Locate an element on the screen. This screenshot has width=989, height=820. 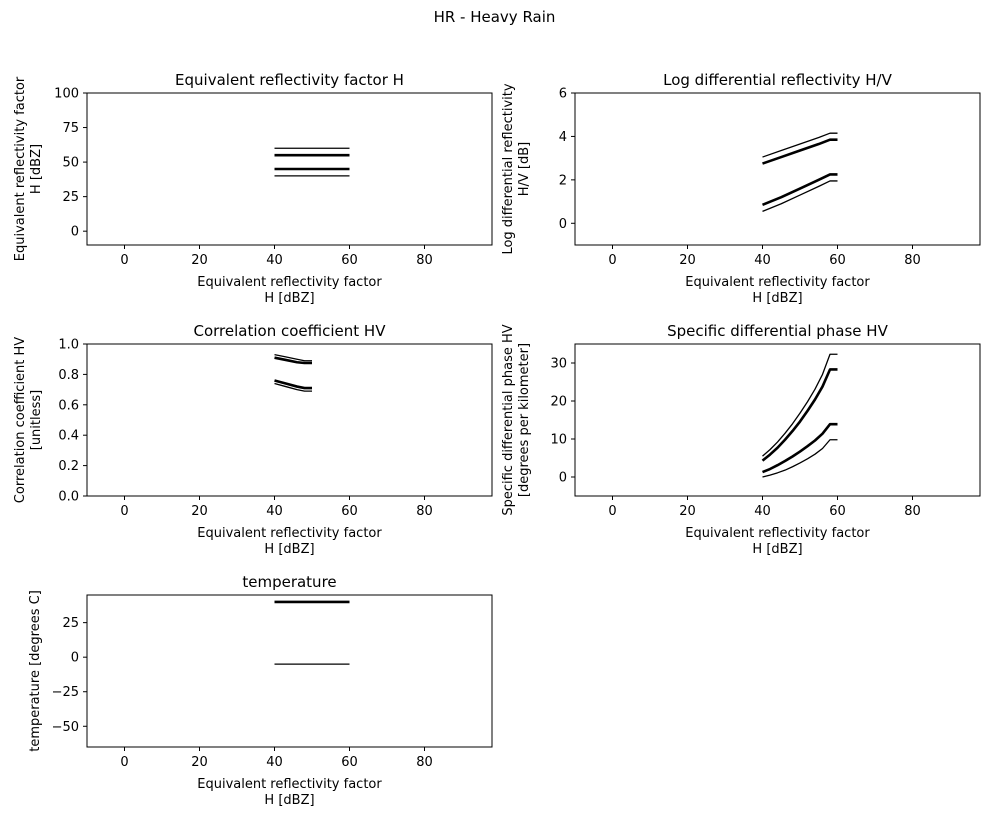
chart-title: Log differential reflectivity H/V is located at coordinates (778, 80).